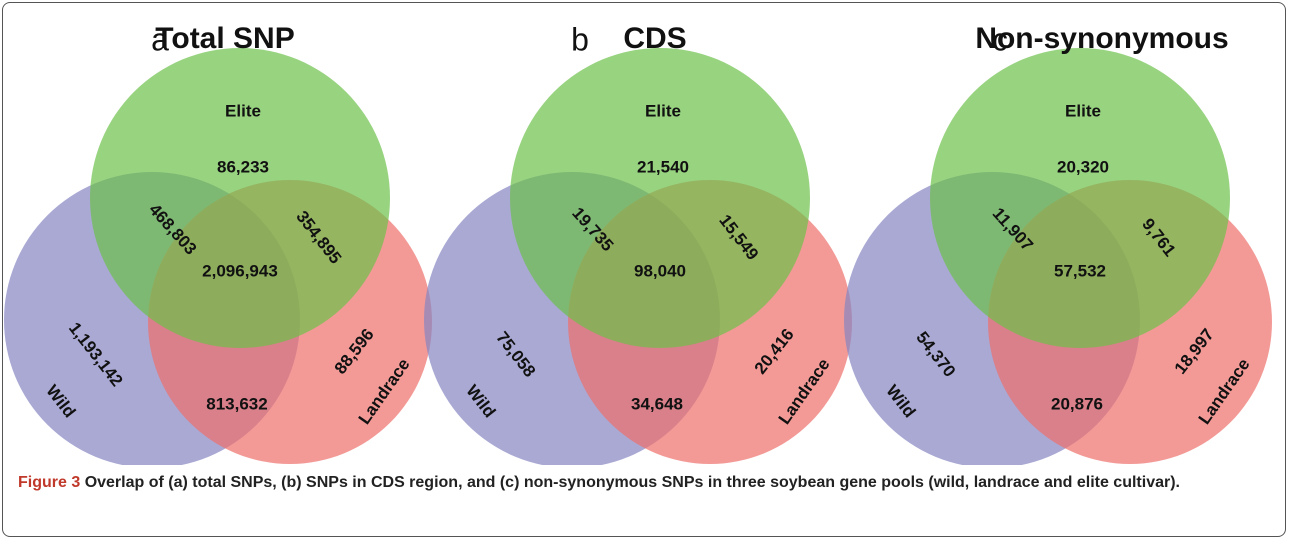 This screenshot has height=541, width=1290. Describe the element at coordinates (1080, 270) in the screenshot. I see `count: 57,532` at that location.